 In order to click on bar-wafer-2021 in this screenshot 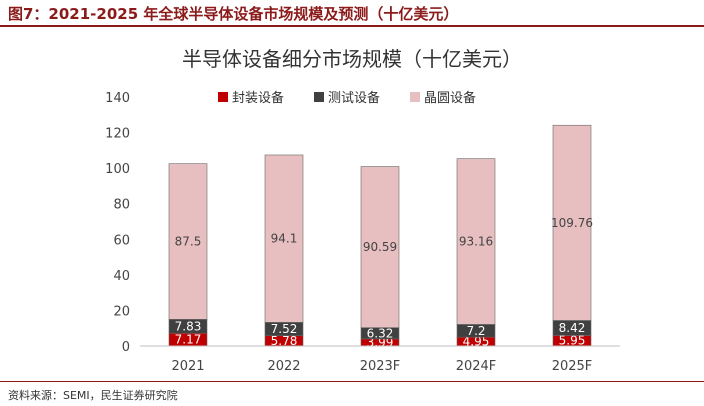, I will do `click(188, 241)`.